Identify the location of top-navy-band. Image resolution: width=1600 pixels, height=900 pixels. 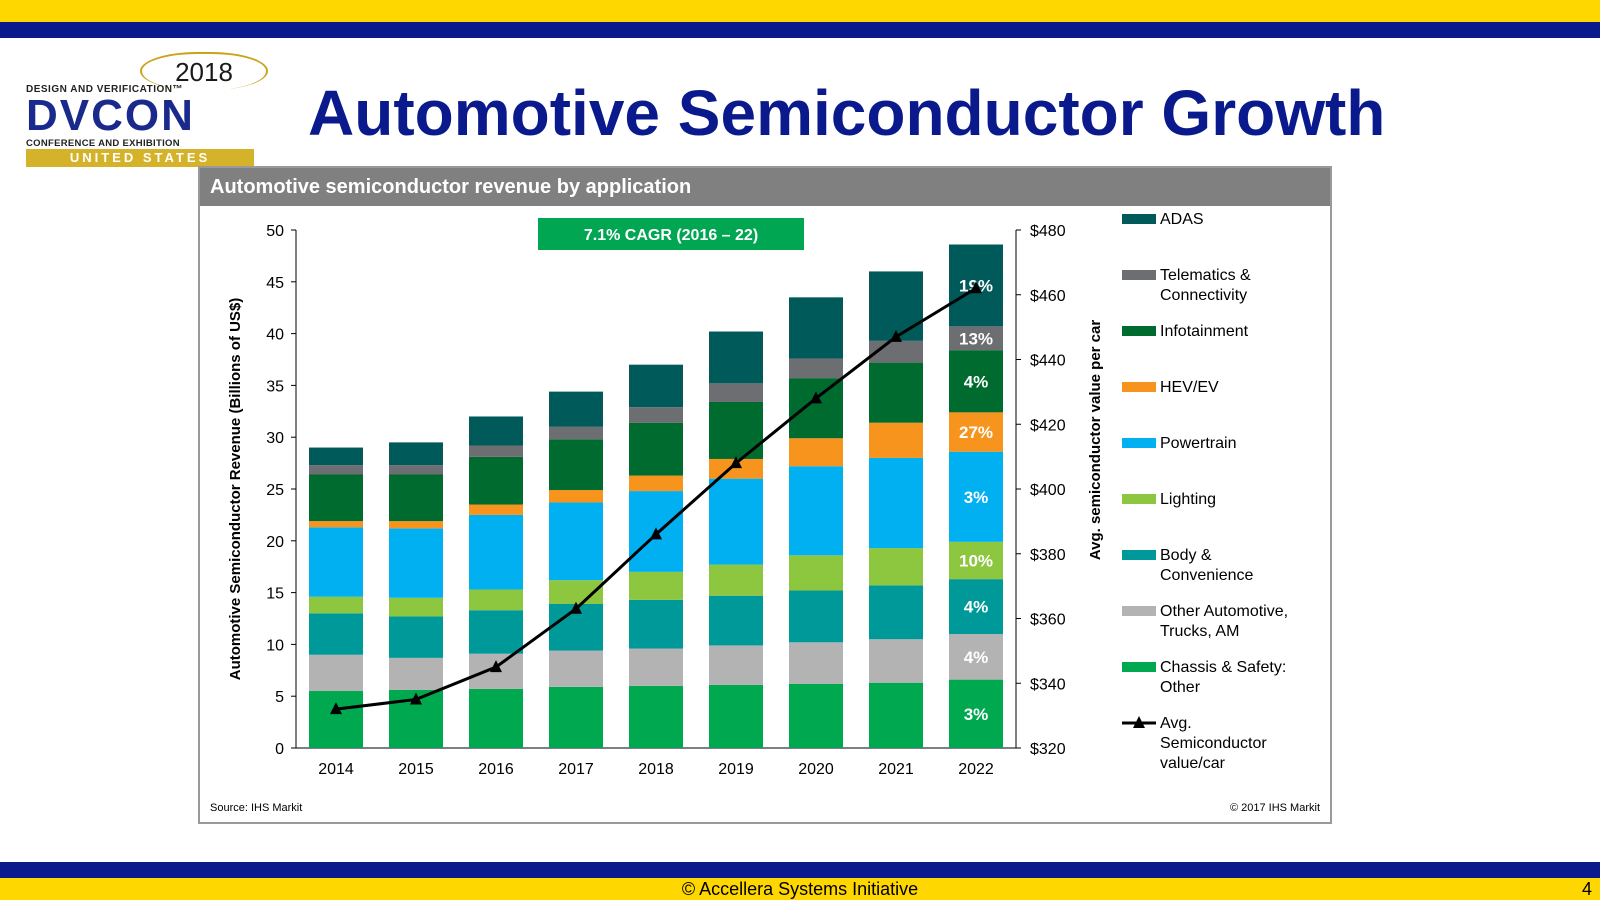
(800, 30).